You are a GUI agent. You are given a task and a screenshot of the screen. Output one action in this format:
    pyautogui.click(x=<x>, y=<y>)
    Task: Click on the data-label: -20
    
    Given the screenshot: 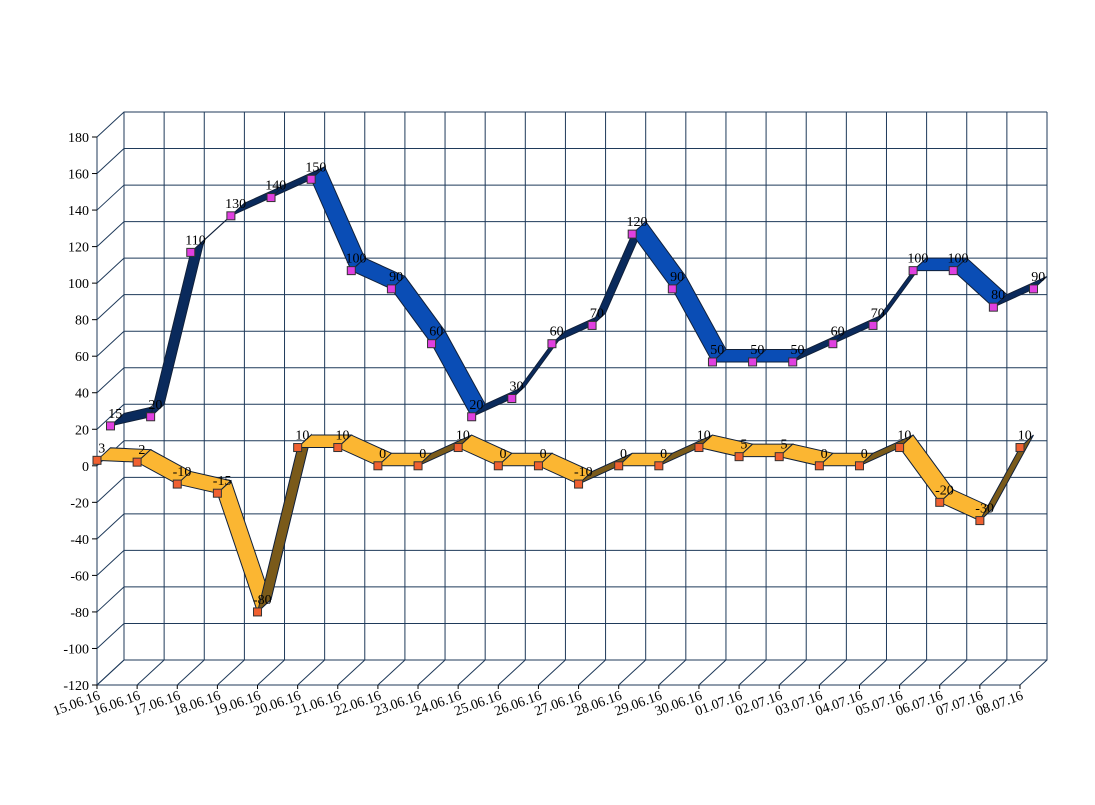 What is the action you would take?
    pyautogui.click(x=944, y=490)
    